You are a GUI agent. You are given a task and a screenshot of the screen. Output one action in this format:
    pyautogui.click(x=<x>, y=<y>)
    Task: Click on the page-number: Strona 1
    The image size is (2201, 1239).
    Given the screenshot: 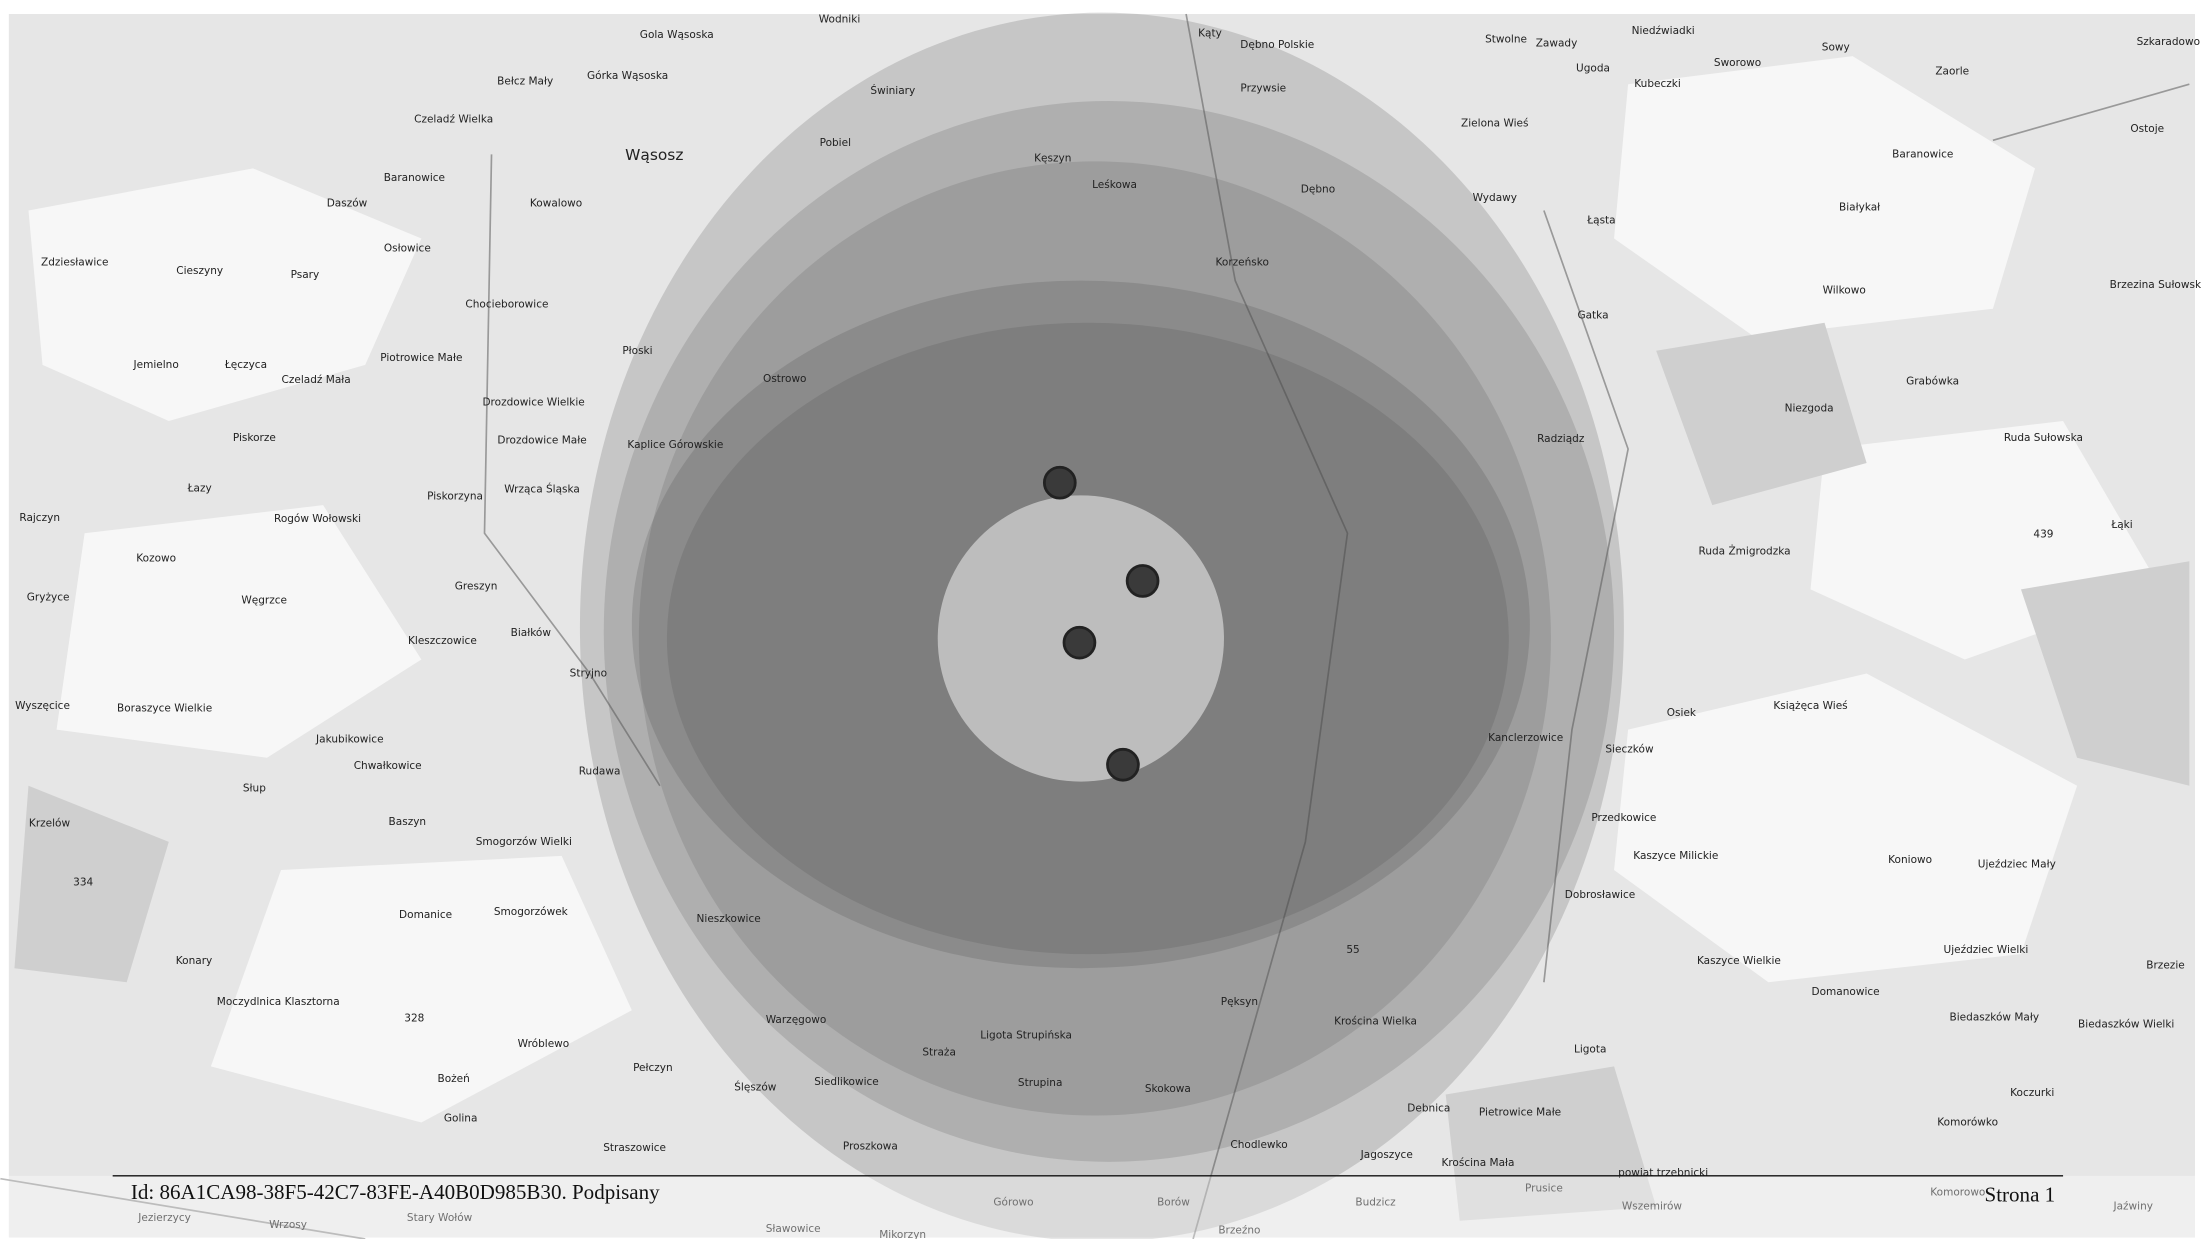 What is the action you would take?
    pyautogui.click(x=2019, y=1195)
    